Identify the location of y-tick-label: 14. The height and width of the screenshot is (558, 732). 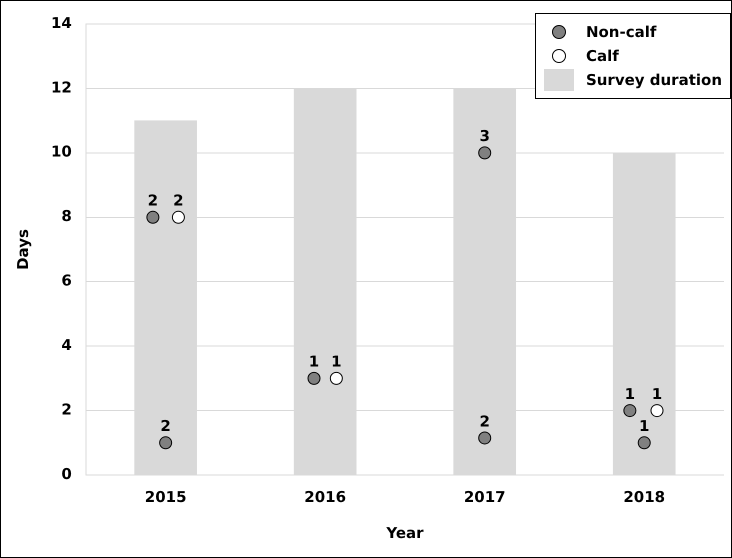
(61, 23).